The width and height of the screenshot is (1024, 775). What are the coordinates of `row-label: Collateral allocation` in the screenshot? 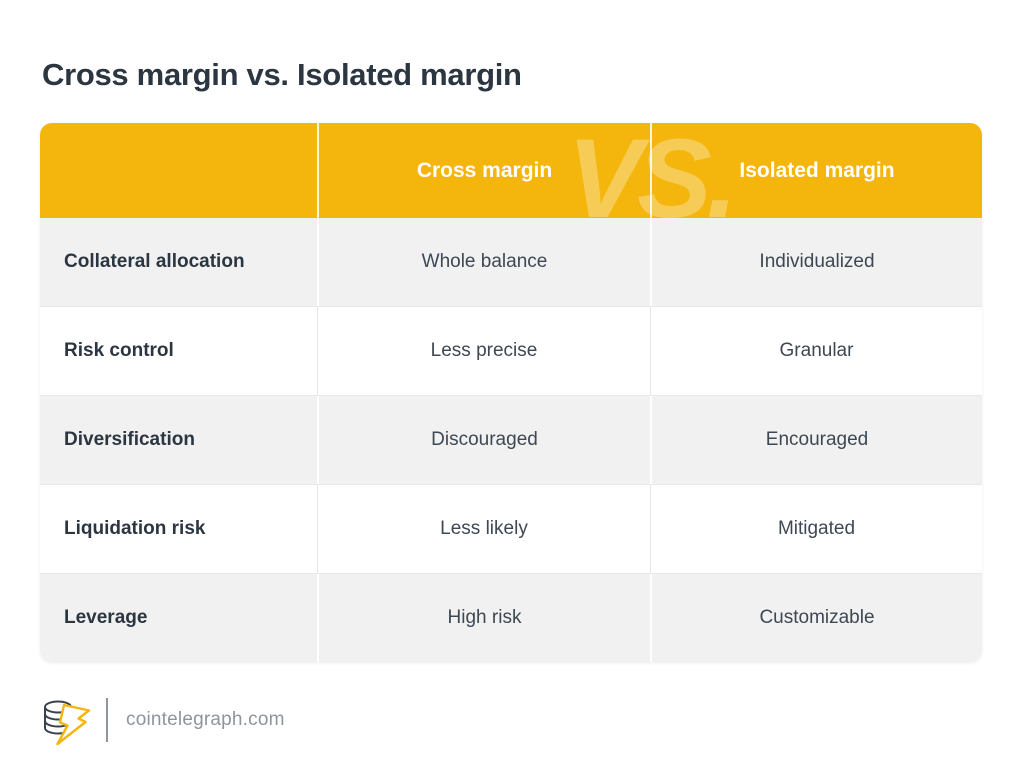 It's located at (154, 261).